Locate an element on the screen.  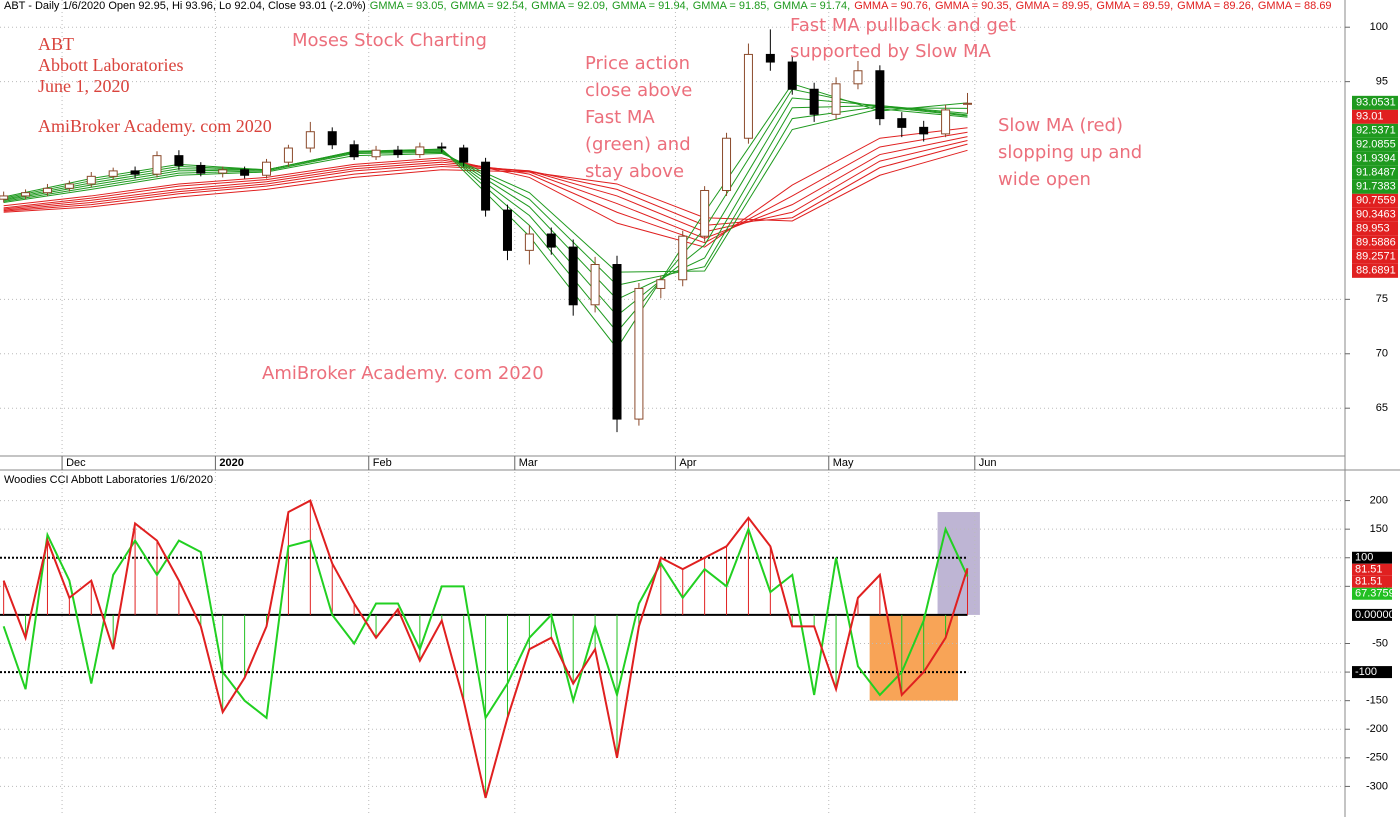
legend-entry: GMMA = 90.35, is located at coordinates (973, 6).